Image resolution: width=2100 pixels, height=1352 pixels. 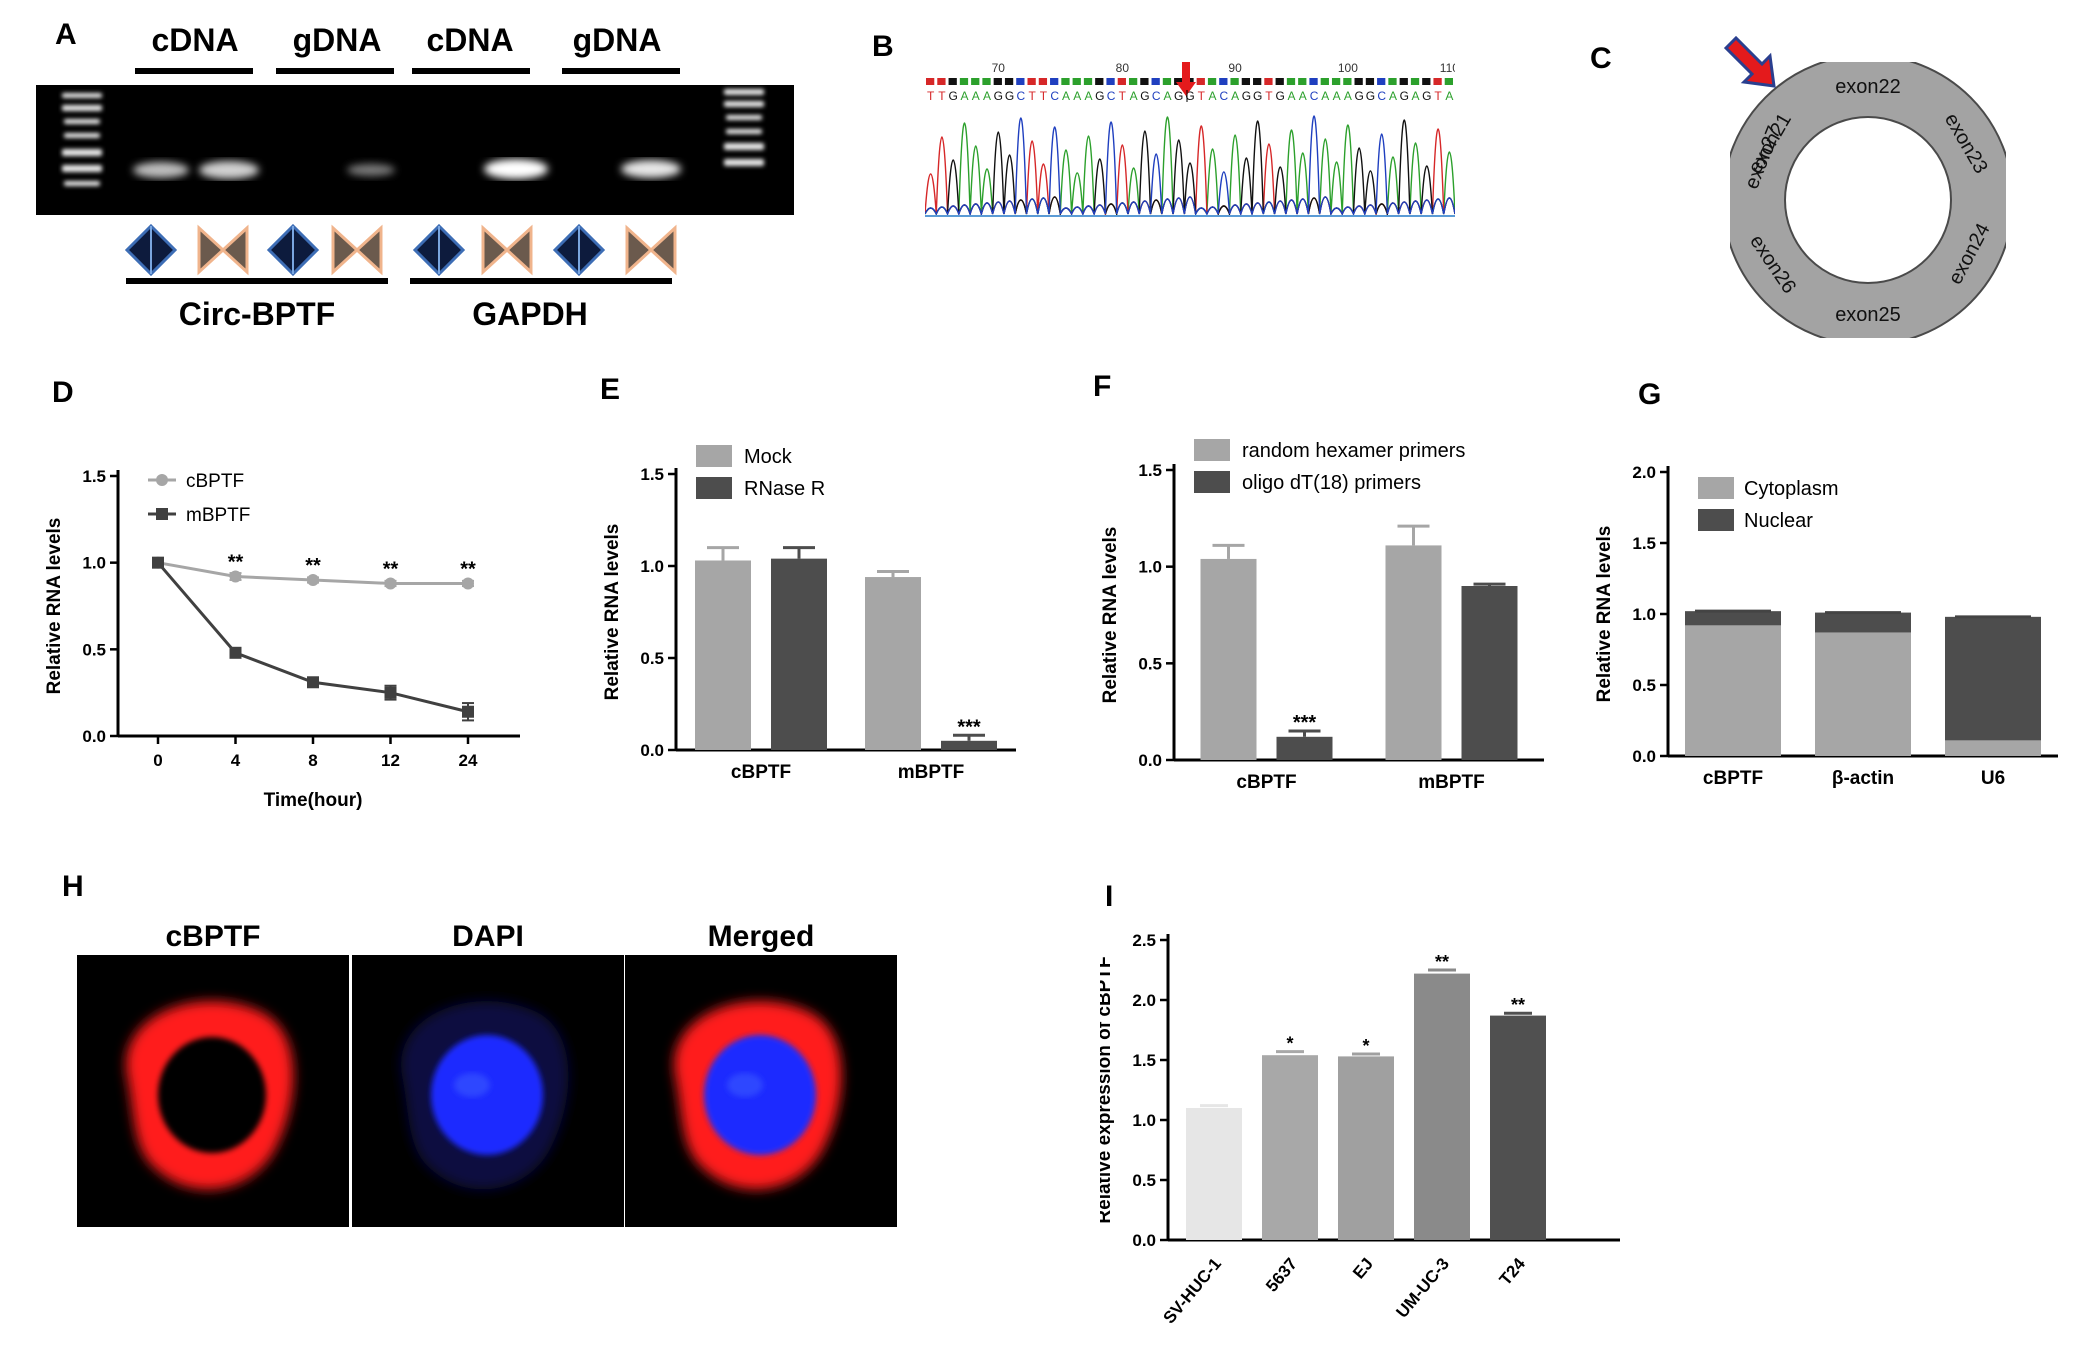 What do you see at coordinates (969, 727) in the screenshot?
I see `significance-mark: ***` at bounding box center [969, 727].